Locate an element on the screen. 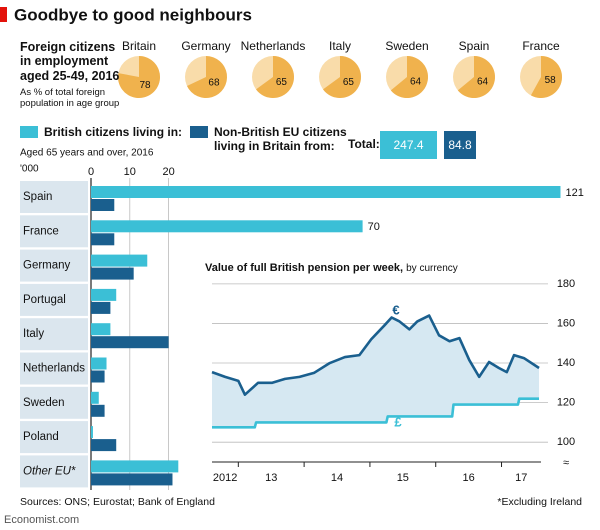 Image resolution: width=600 pixels, height=530 pixels. x-tick-label: 0 is located at coordinates (91, 172).